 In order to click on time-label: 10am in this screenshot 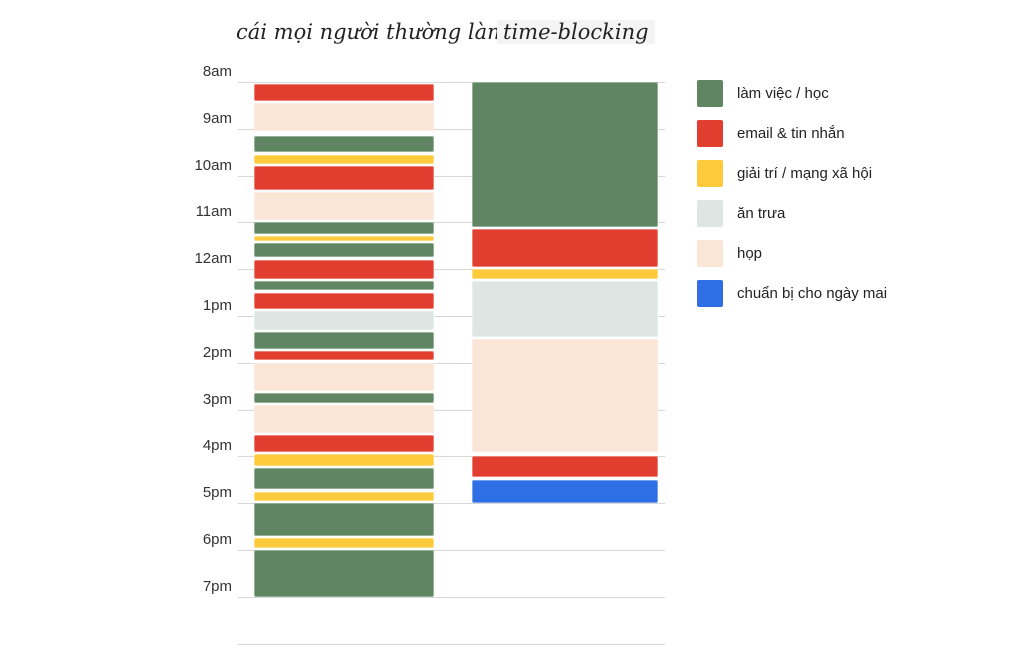, I will do `click(213, 165)`.